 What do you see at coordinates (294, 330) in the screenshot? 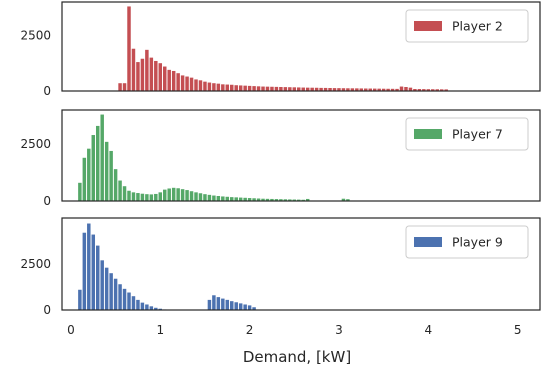
I see `x-axis: 0 1 2 3 4 5` at bounding box center [294, 330].